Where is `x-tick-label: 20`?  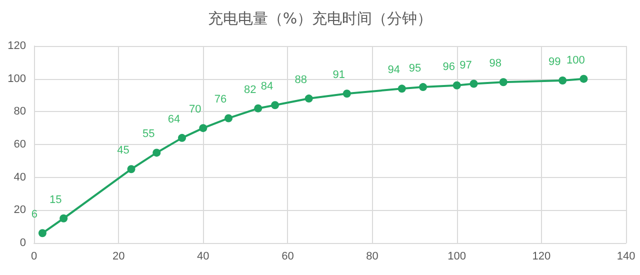 x-tick-label: 20 is located at coordinates (118, 256).